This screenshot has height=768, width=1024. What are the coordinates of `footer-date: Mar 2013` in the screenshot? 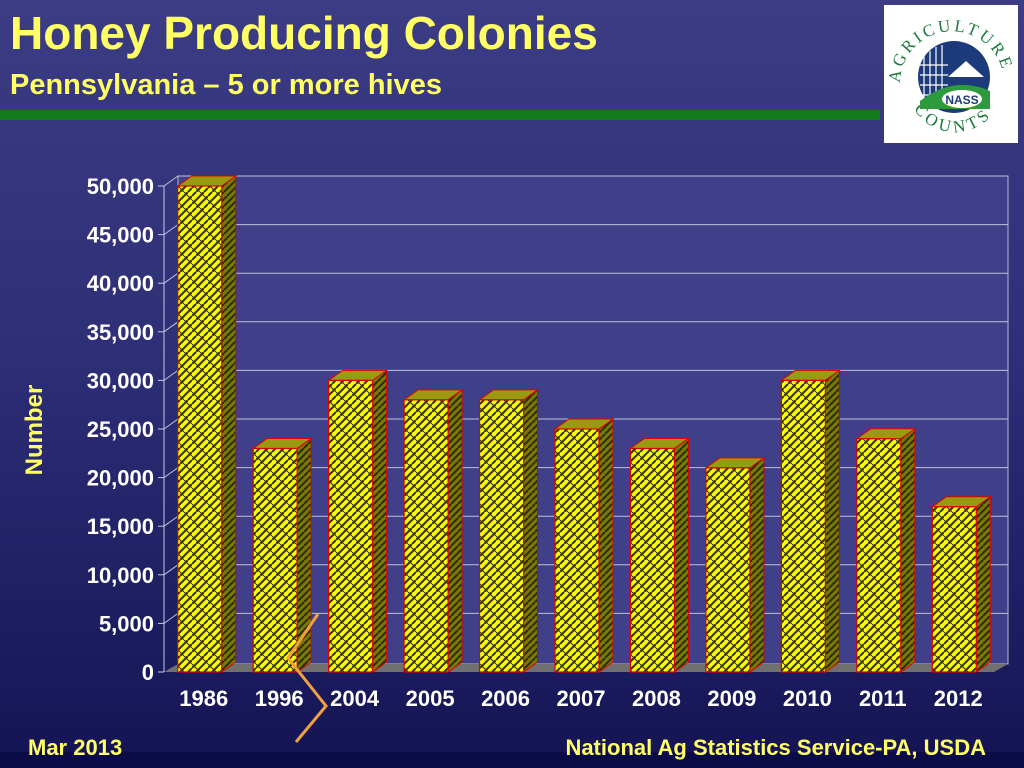 It's located at (75, 747).